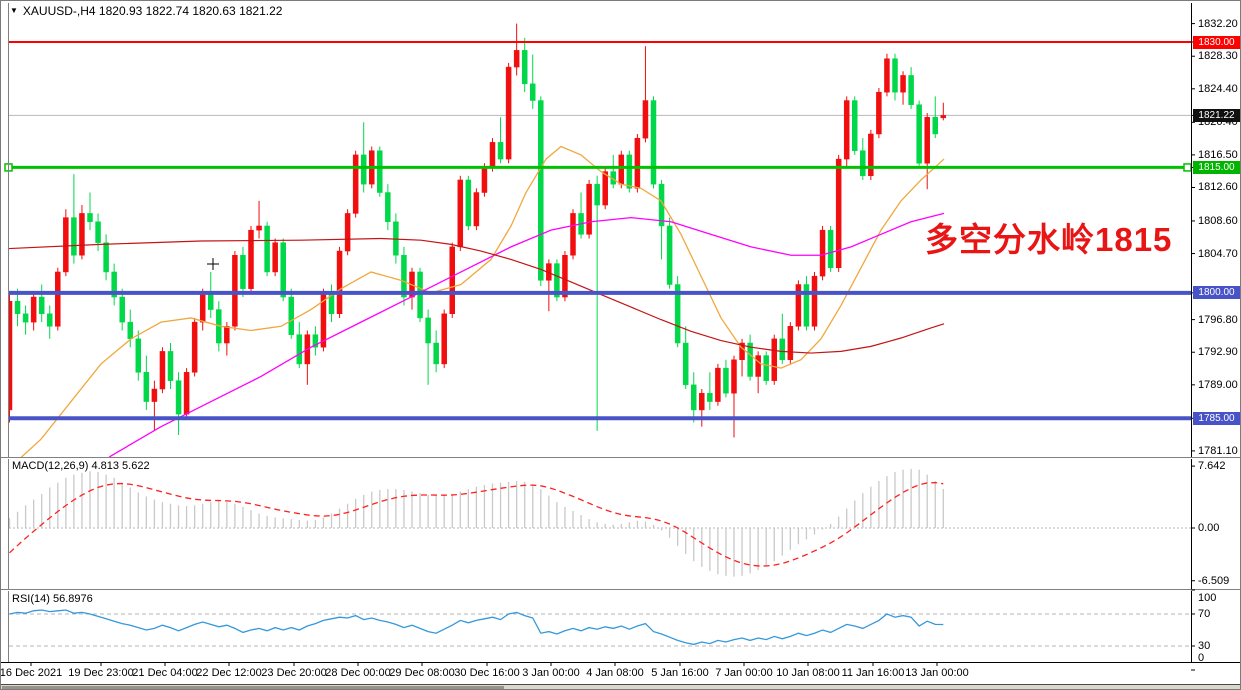 Image resolution: width=1241 pixels, height=690 pixels. What do you see at coordinates (1216, 167) in the screenshot?
I see `price-badge-1815-00: 1815.00` at bounding box center [1216, 167].